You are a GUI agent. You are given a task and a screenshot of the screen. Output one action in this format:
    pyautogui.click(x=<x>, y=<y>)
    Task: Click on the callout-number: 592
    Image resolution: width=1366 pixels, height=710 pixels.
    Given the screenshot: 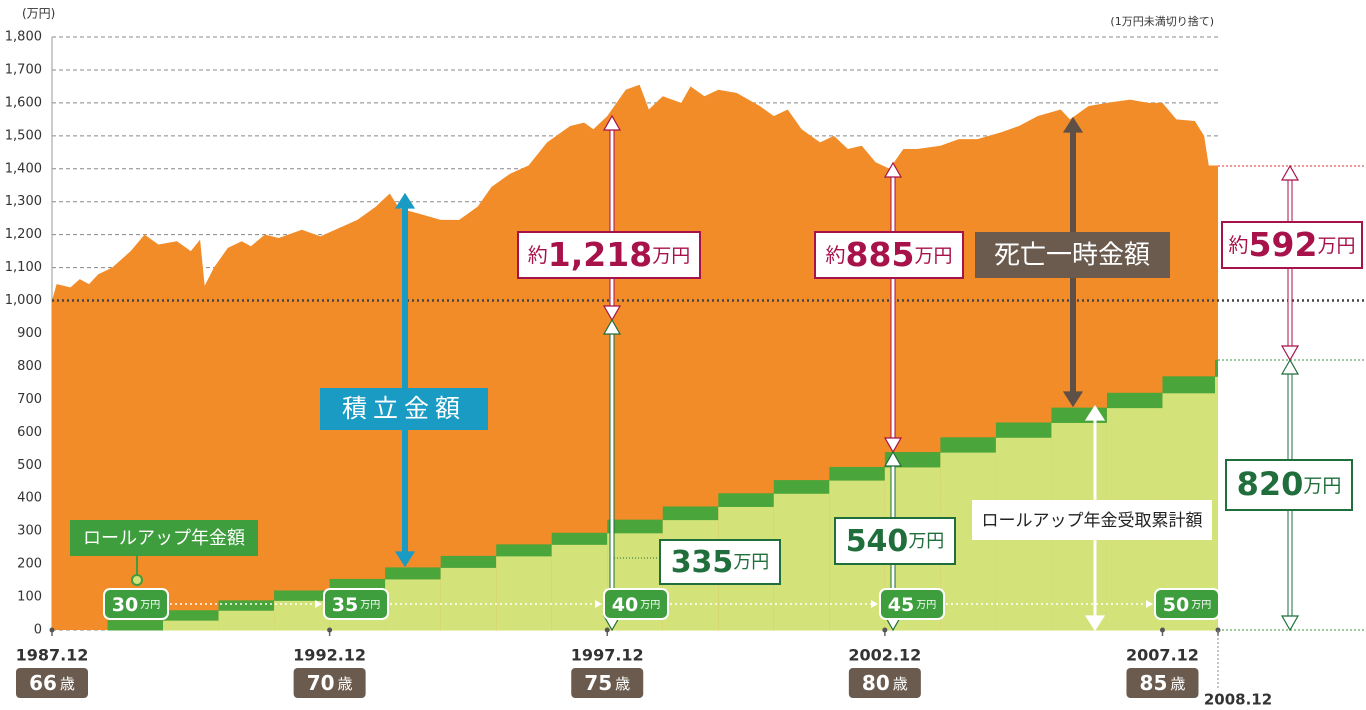 What is the action you would take?
    pyautogui.click(x=1283, y=244)
    